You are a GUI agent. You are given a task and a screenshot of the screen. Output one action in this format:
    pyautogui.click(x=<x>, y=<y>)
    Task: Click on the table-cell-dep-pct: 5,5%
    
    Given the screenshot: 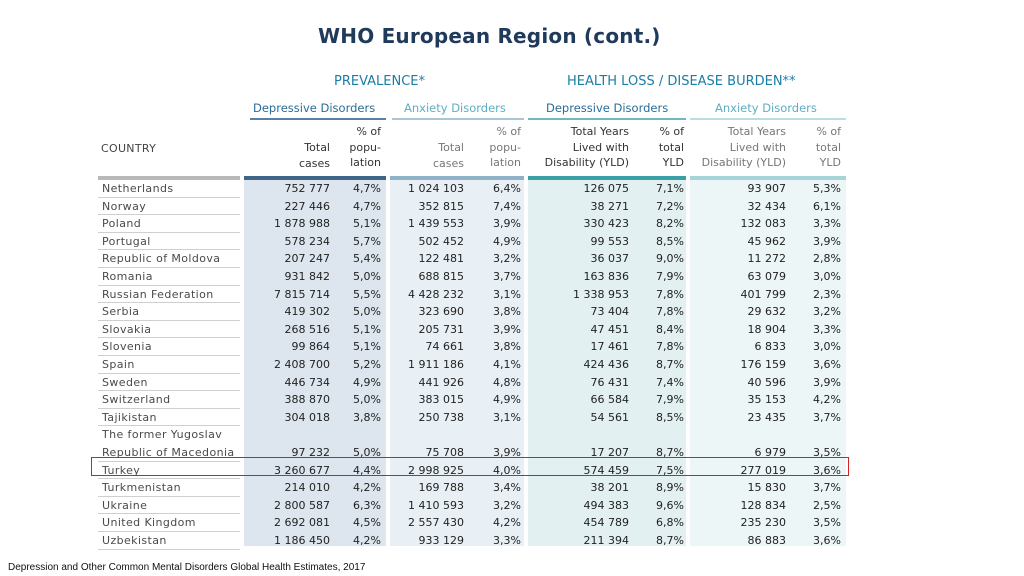 What is the action you would take?
    pyautogui.click(x=367, y=294)
    